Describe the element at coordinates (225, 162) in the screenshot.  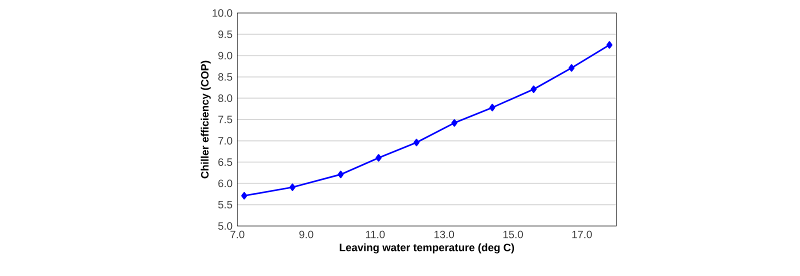
I see `y-tick-label: 6.5` at that location.